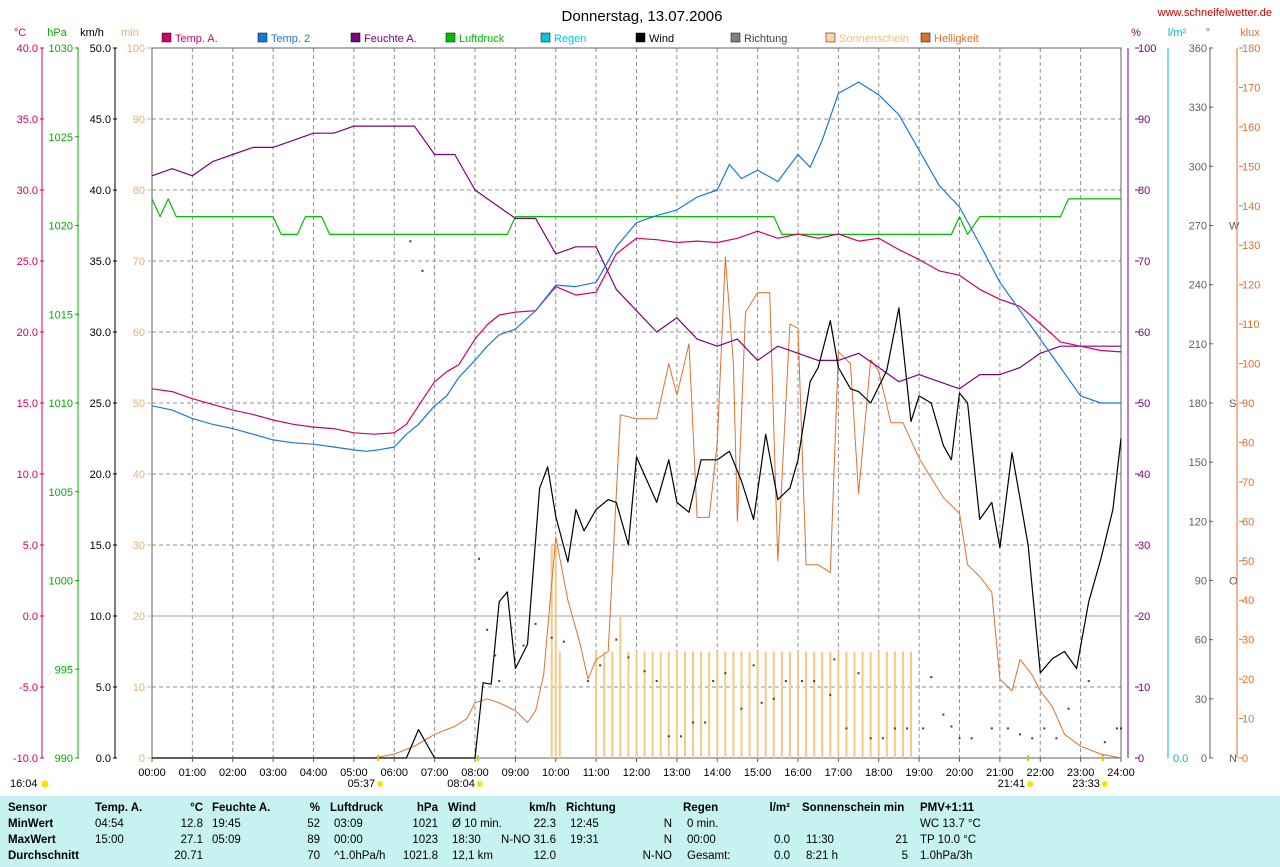 The image size is (1280, 867). What do you see at coordinates (152, 773) in the screenshot?
I see `x-tick-label: 00:00` at bounding box center [152, 773].